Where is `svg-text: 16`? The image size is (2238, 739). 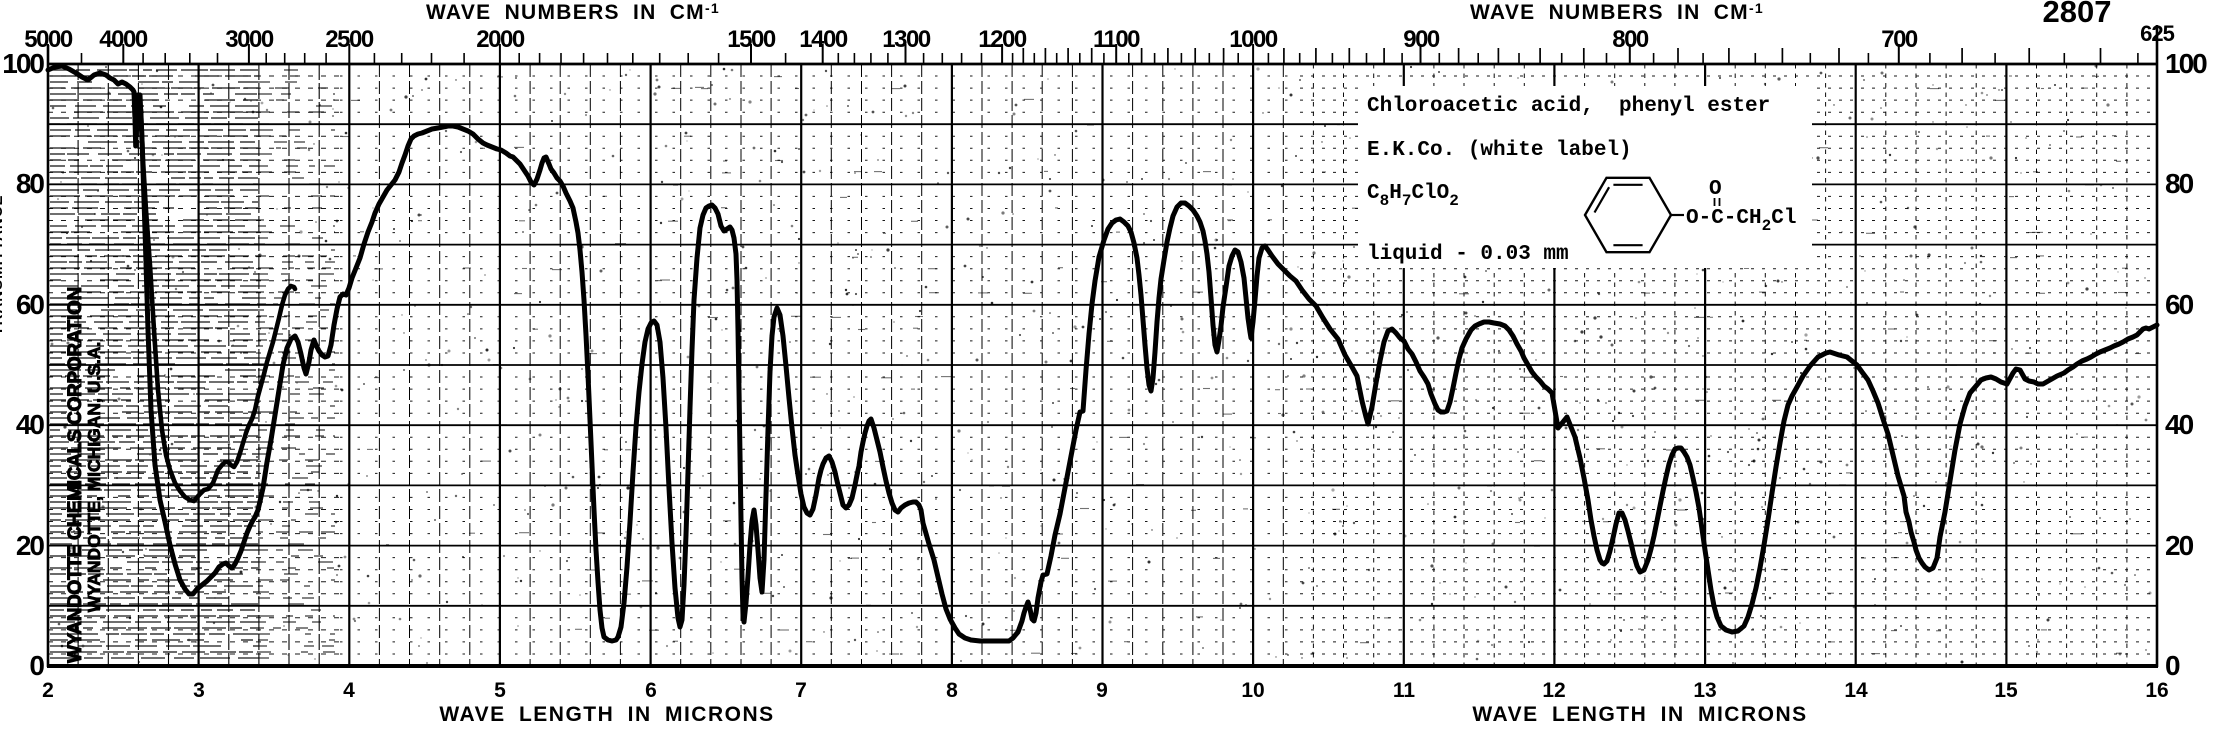
svg-text: 16 is located at coordinates (2156, 690).